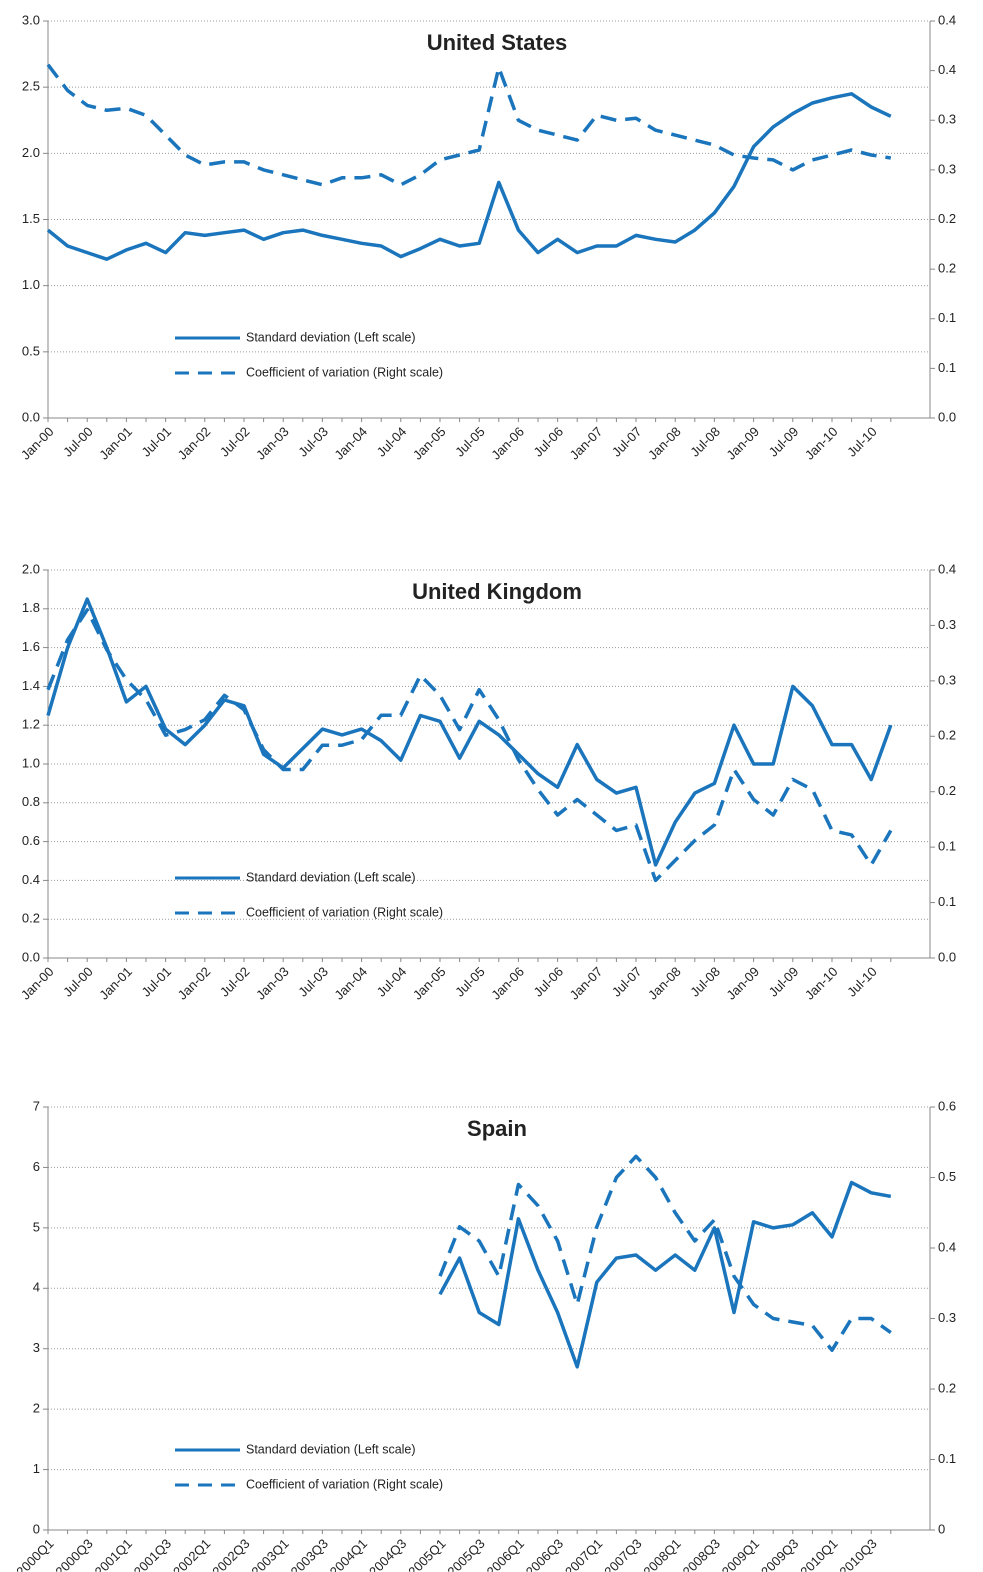 The width and height of the screenshot is (983, 1572). I want to click on x-tick-label: 2000Q1, so click(34, 1554).